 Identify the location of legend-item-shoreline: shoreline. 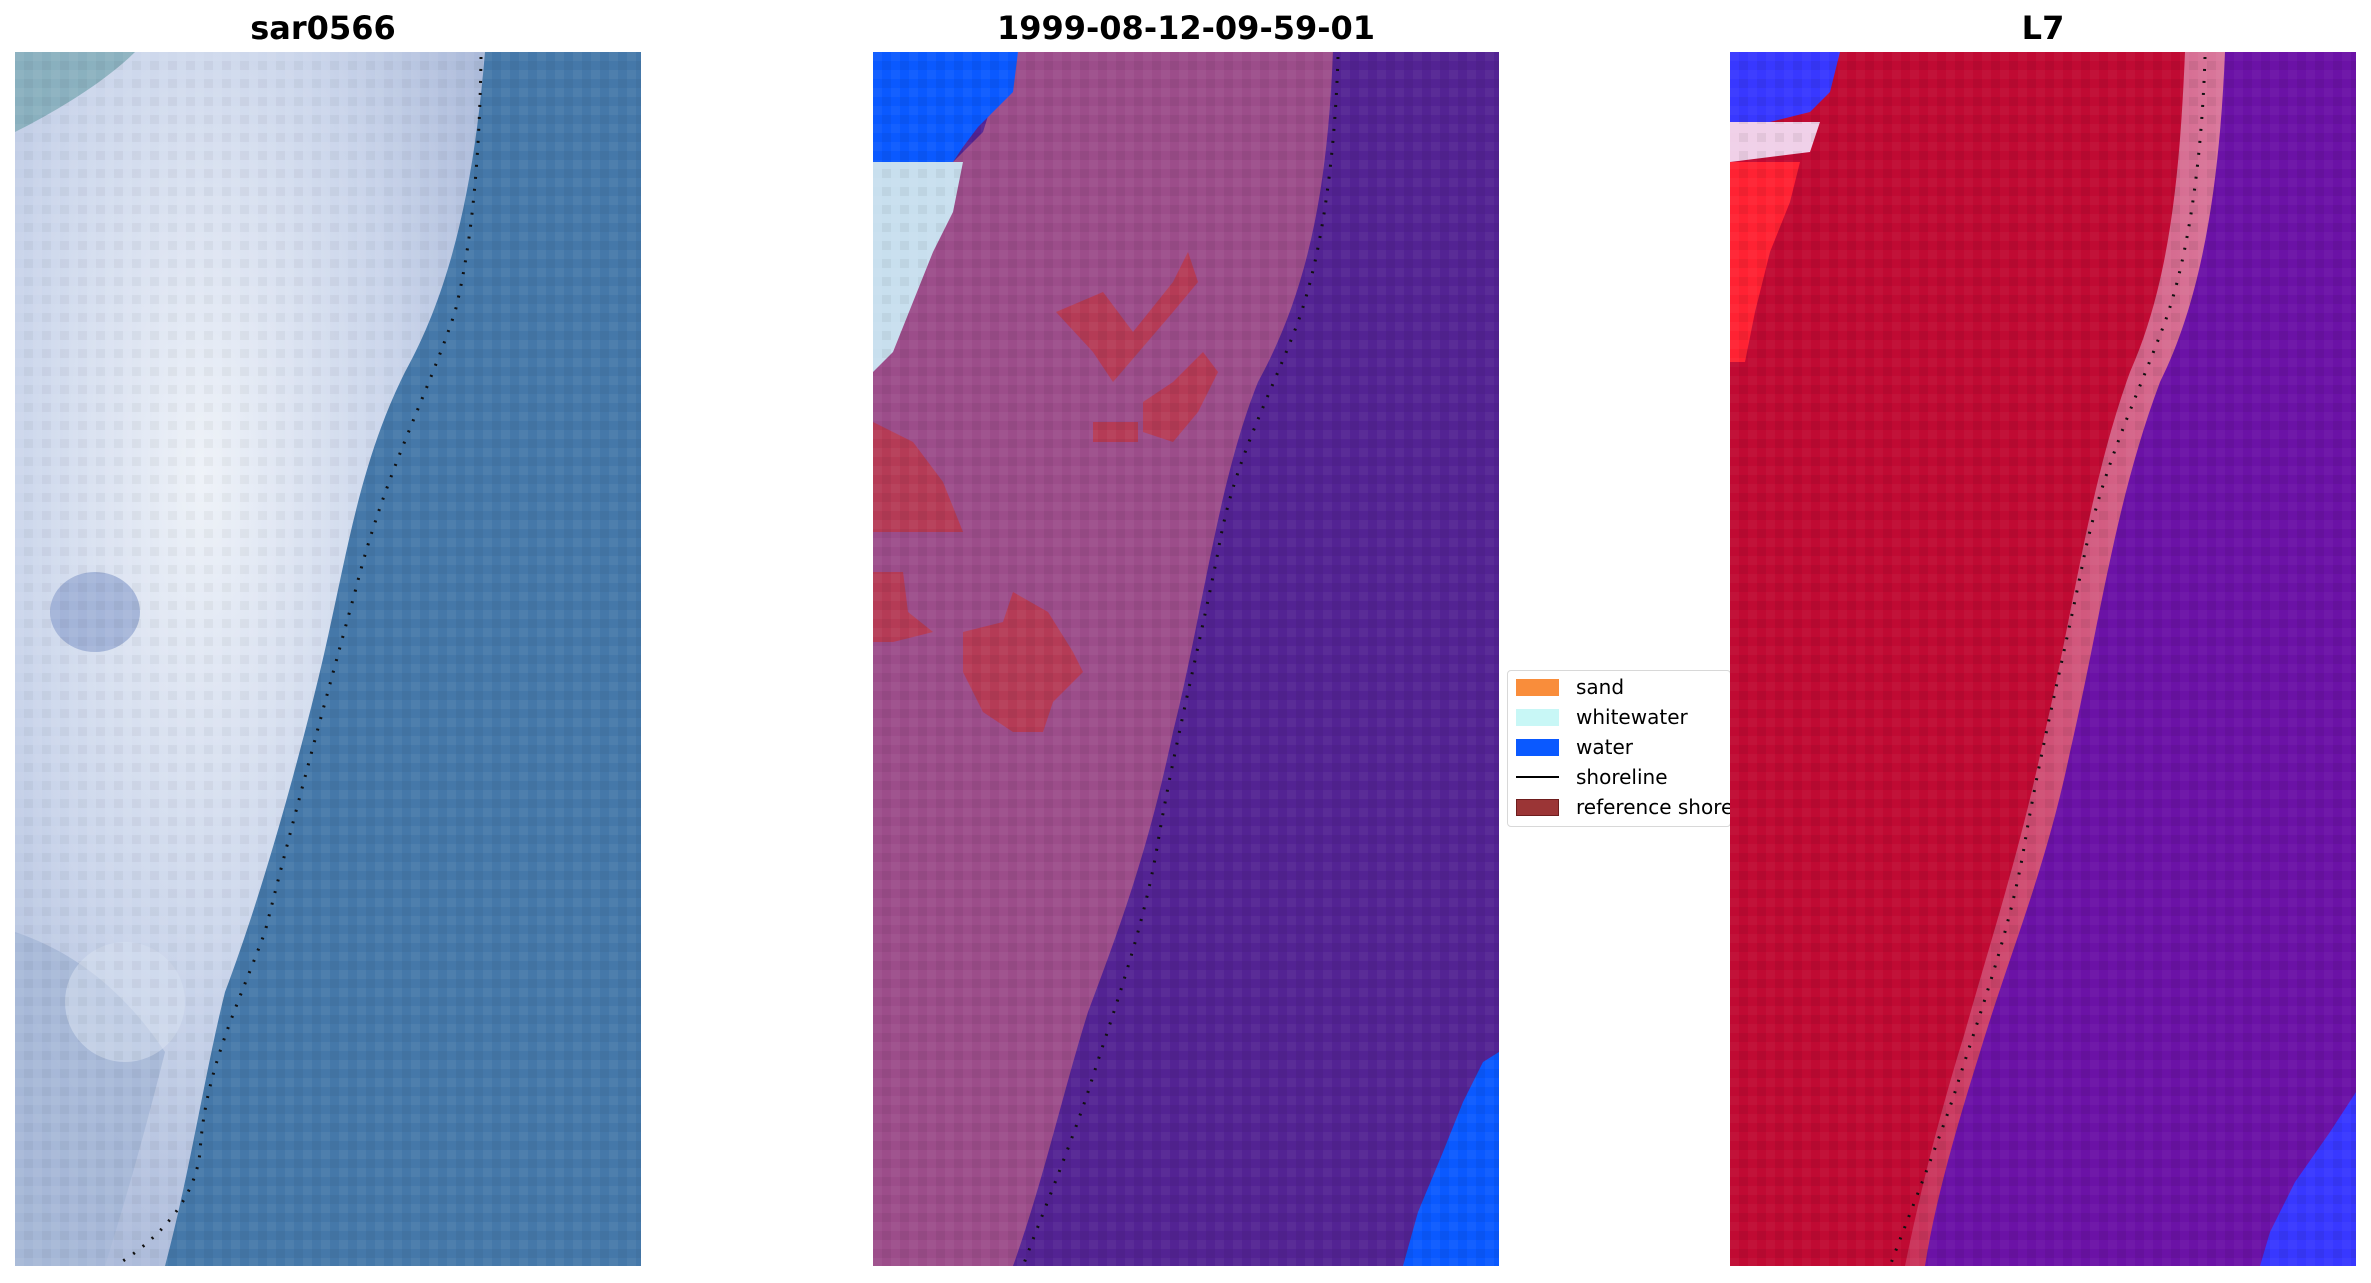
(1592, 777).